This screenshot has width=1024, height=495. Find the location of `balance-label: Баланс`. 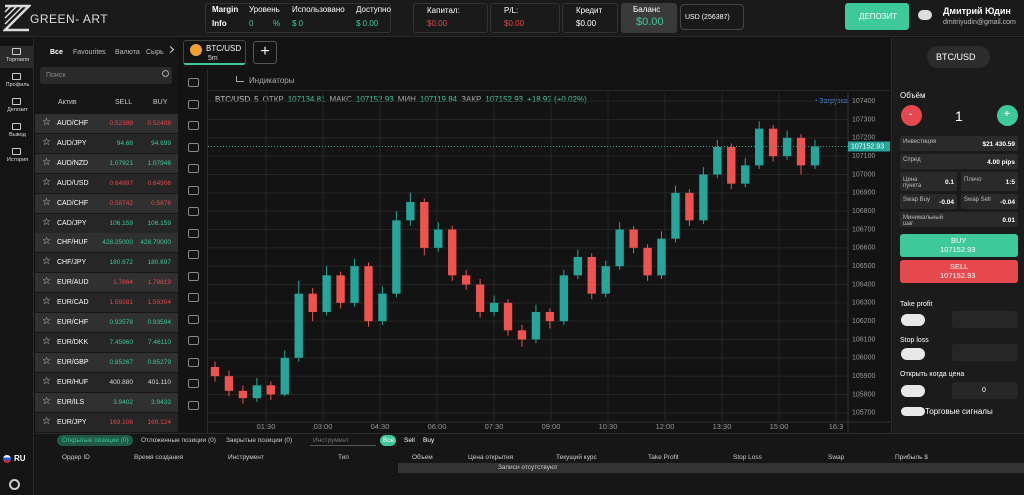

balance-label: Баланс is located at coordinates (647, 9).